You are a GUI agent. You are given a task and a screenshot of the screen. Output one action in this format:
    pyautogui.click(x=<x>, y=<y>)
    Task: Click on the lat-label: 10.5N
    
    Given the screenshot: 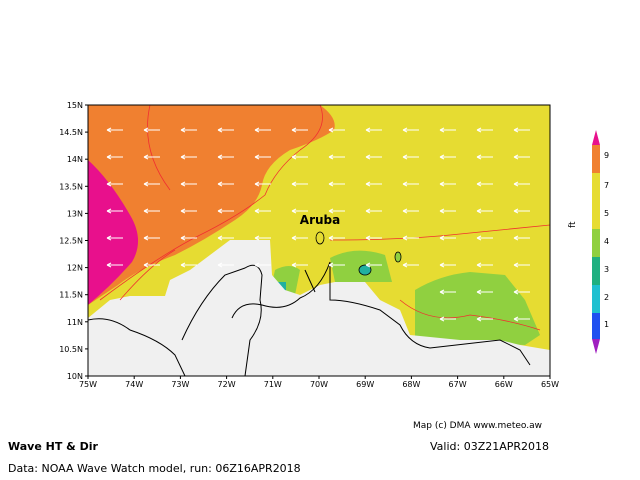 What is the action you would take?
    pyautogui.click(x=71, y=349)
    